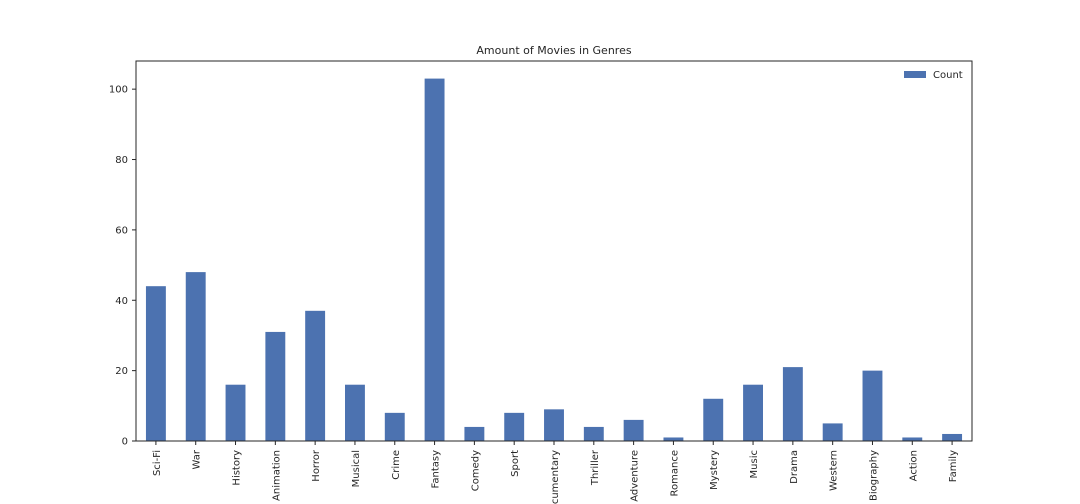 The image size is (1080, 504). What do you see at coordinates (275, 386) in the screenshot?
I see `bar-animation` at bounding box center [275, 386].